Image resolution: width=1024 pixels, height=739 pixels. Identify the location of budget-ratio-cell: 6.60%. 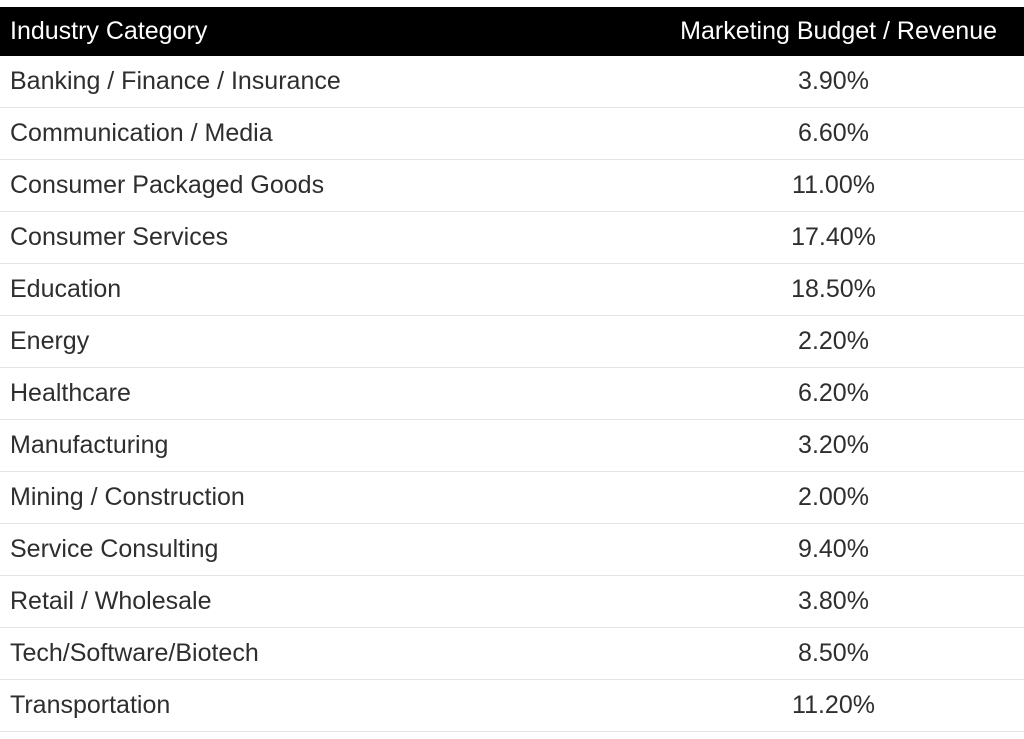
(833, 133).